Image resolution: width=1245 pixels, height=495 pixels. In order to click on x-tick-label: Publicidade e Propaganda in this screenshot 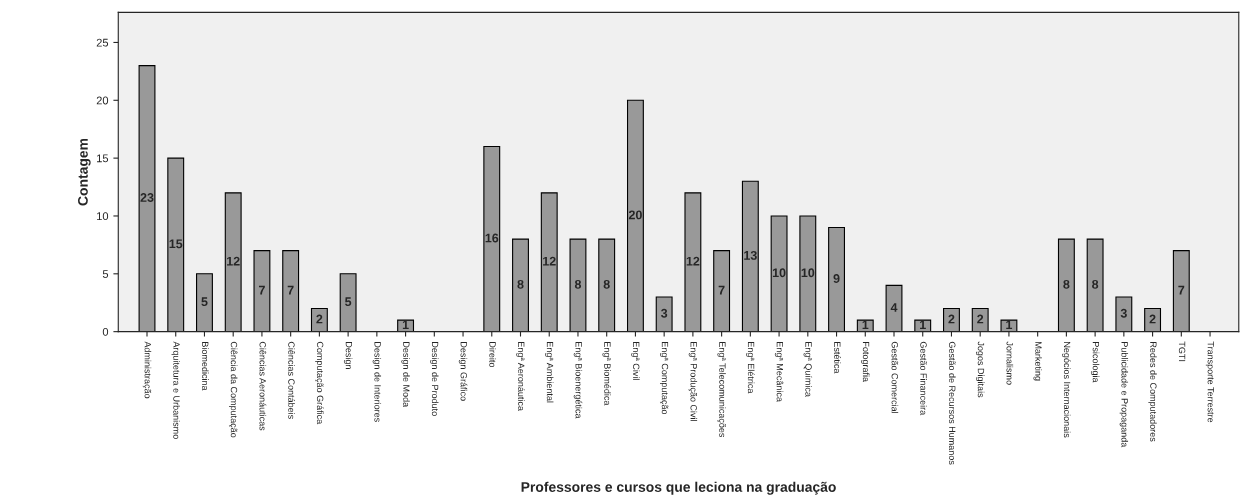, I will do `click(1124, 395)`.